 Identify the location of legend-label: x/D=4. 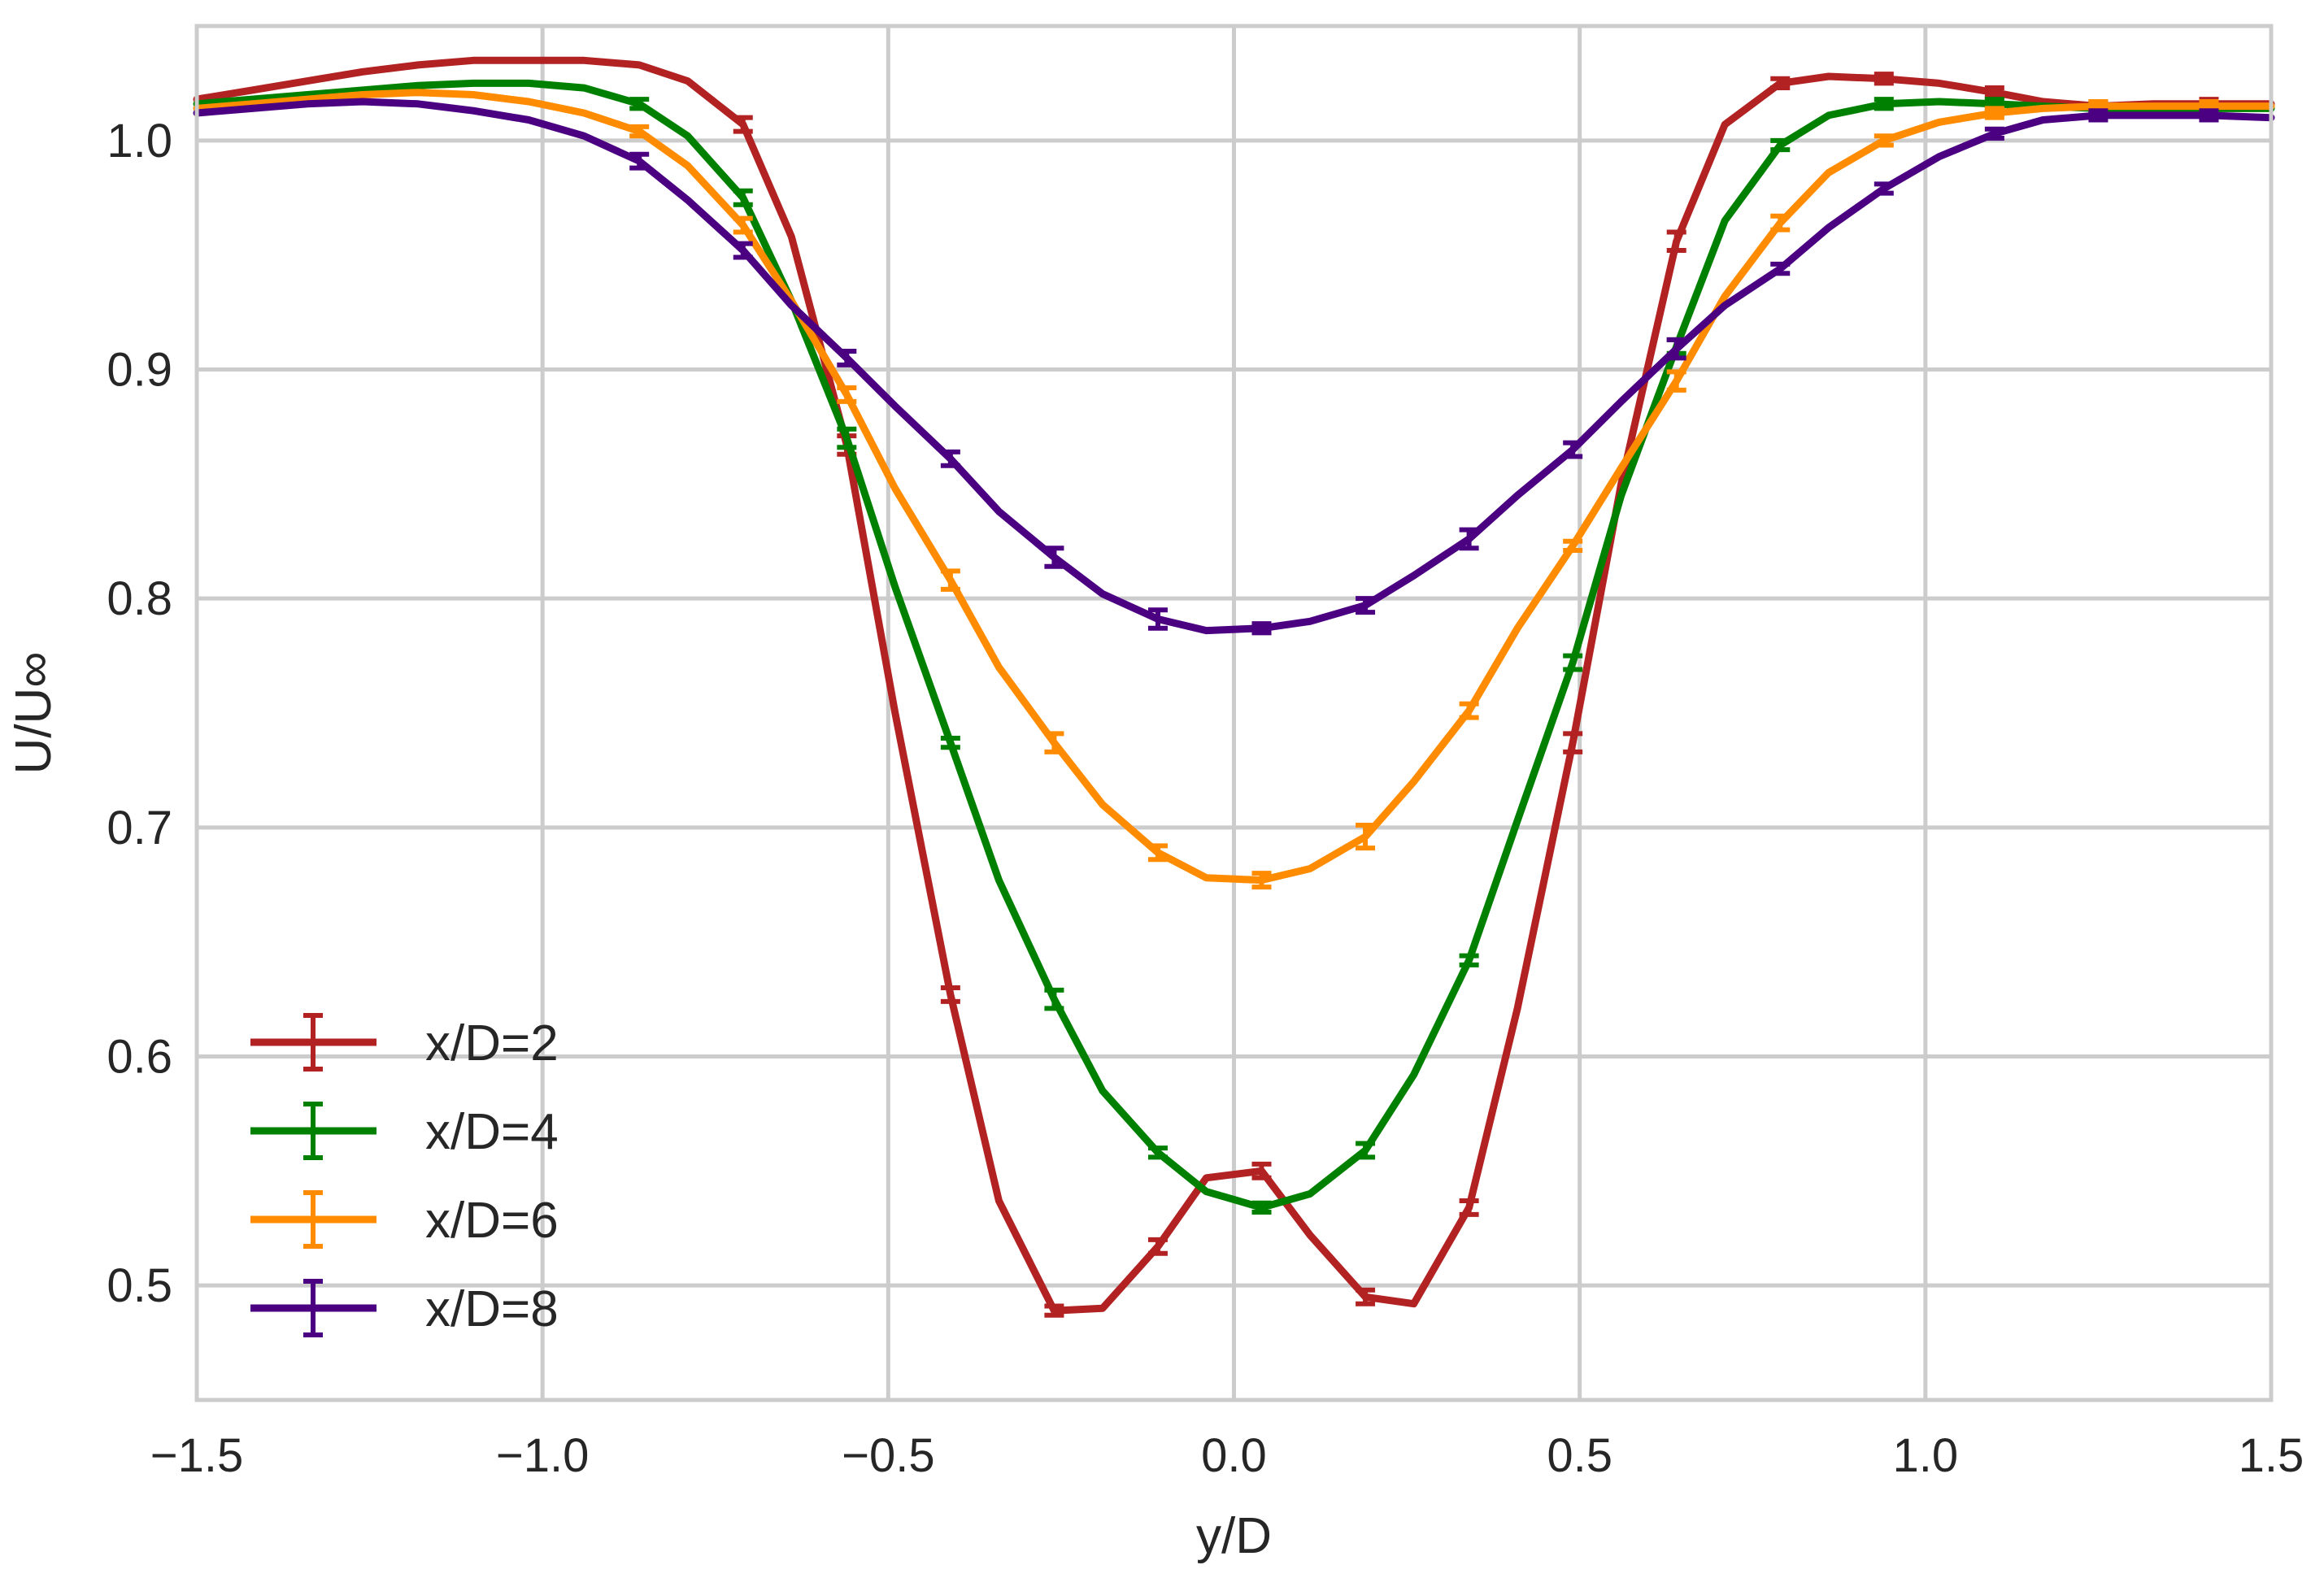
(492, 1132).